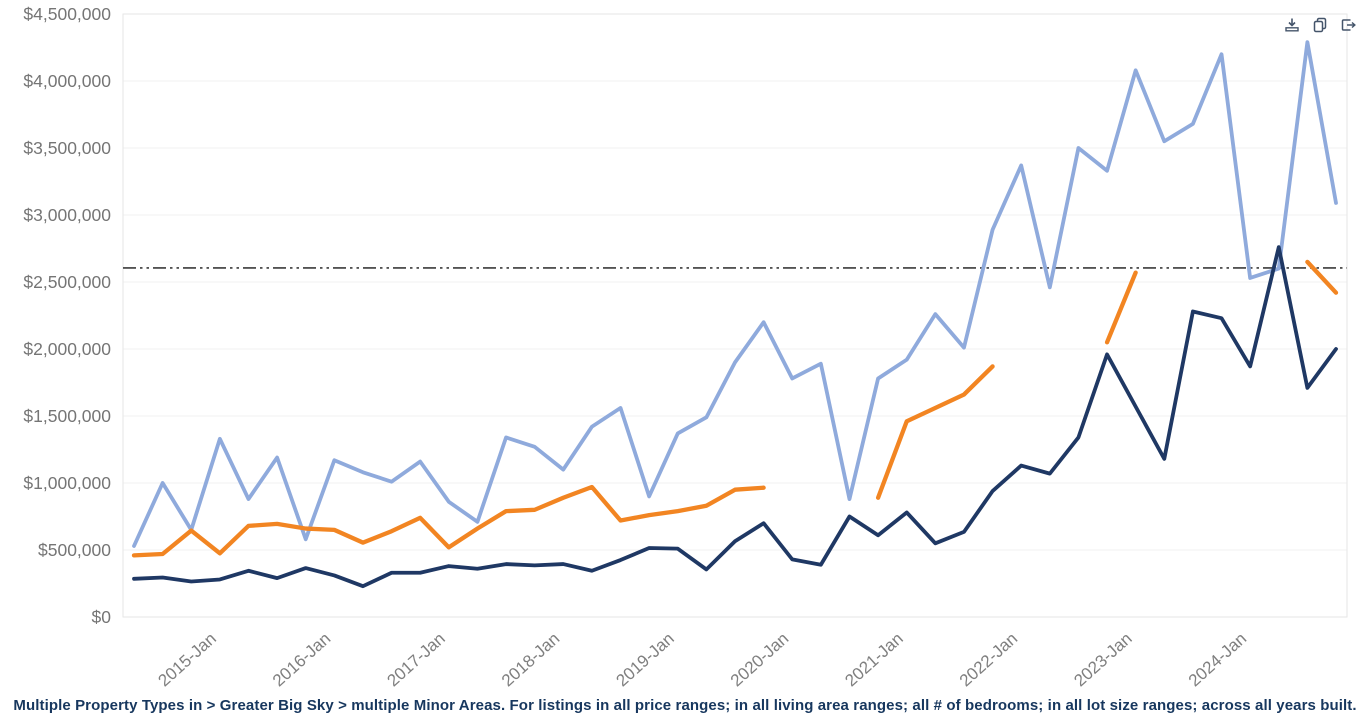  What do you see at coordinates (644, 660) in the screenshot?
I see `x-axis-tick-label: 2019-Jan` at bounding box center [644, 660].